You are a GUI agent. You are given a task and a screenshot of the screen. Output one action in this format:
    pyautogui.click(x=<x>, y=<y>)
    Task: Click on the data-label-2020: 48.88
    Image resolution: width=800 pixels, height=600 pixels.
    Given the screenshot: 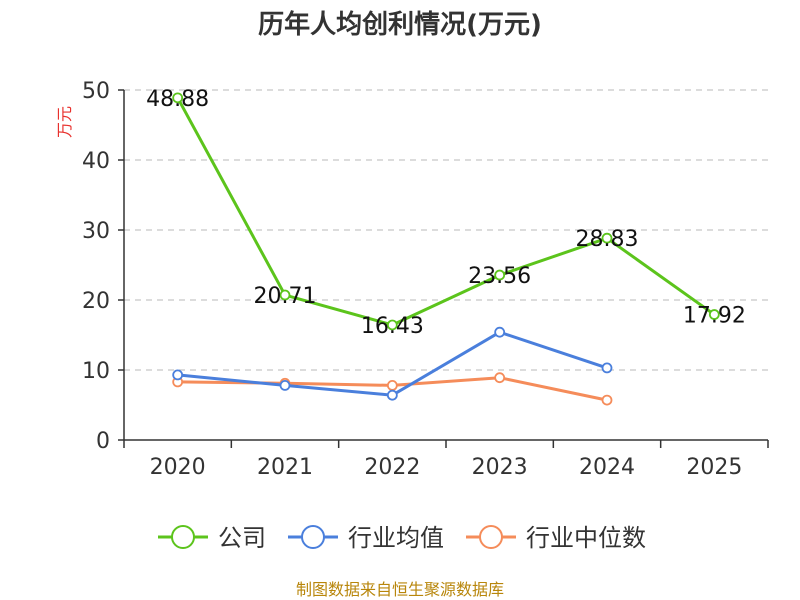 What is the action you would take?
    pyautogui.click(x=177, y=99)
    